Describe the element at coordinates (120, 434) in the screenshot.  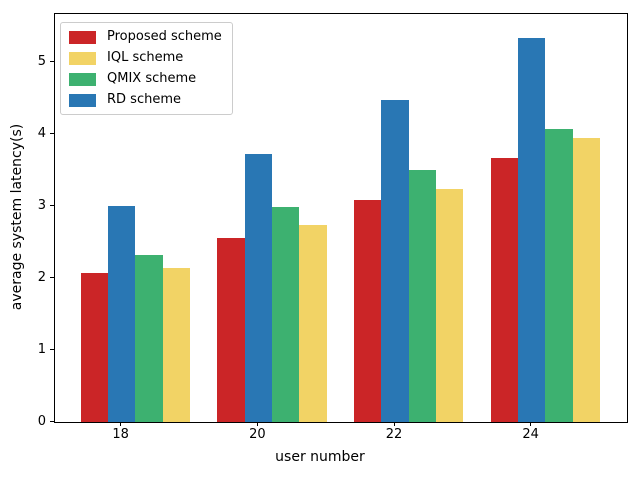
I see `x-tick-label-18: 18` at that location.